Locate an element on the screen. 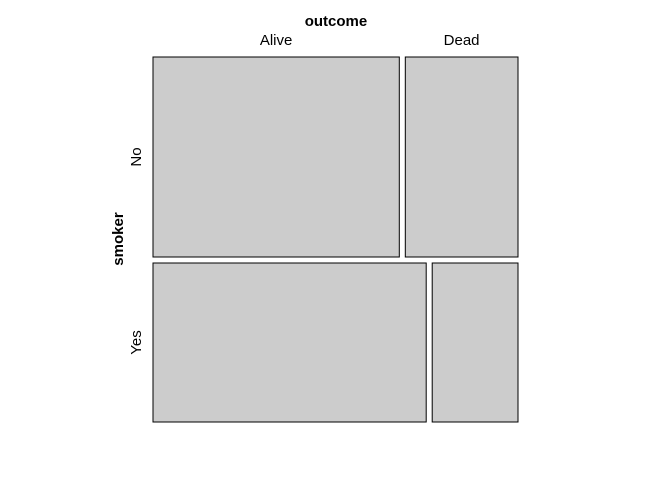 This screenshot has height=480, width=672. tile-yes-alive is located at coordinates (289, 342).